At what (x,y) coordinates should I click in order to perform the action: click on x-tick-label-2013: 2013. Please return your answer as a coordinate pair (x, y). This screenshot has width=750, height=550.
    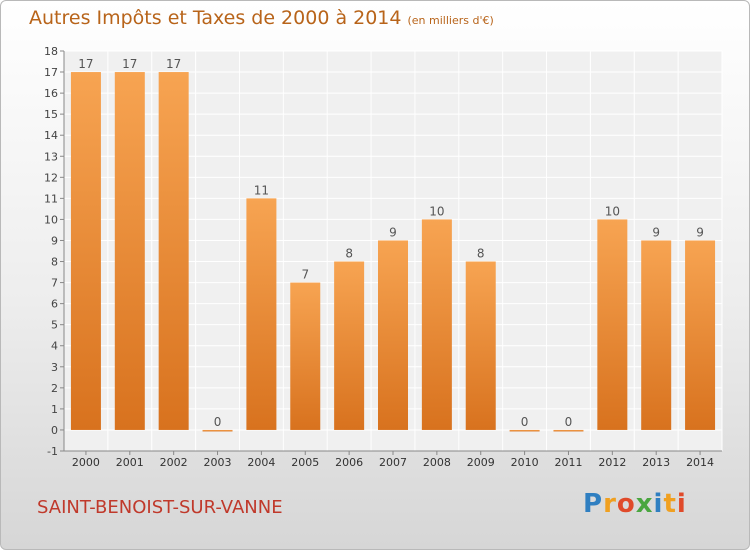
    Looking at the image, I should click on (656, 462).